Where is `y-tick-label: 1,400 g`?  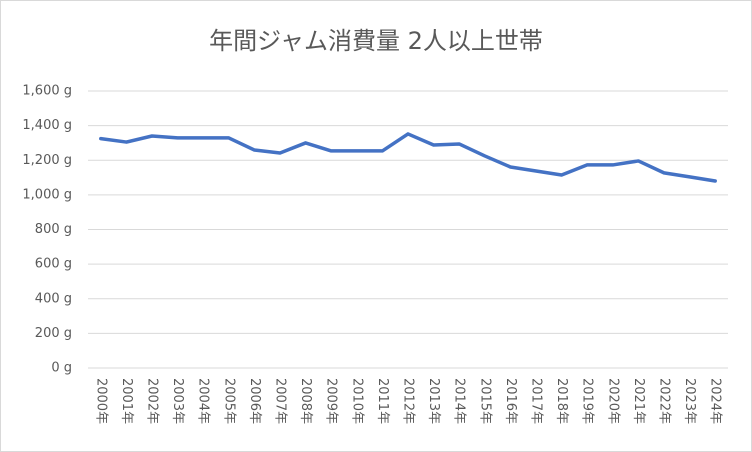 y-tick-label: 1,400 g is located at coordinates (47, 125).